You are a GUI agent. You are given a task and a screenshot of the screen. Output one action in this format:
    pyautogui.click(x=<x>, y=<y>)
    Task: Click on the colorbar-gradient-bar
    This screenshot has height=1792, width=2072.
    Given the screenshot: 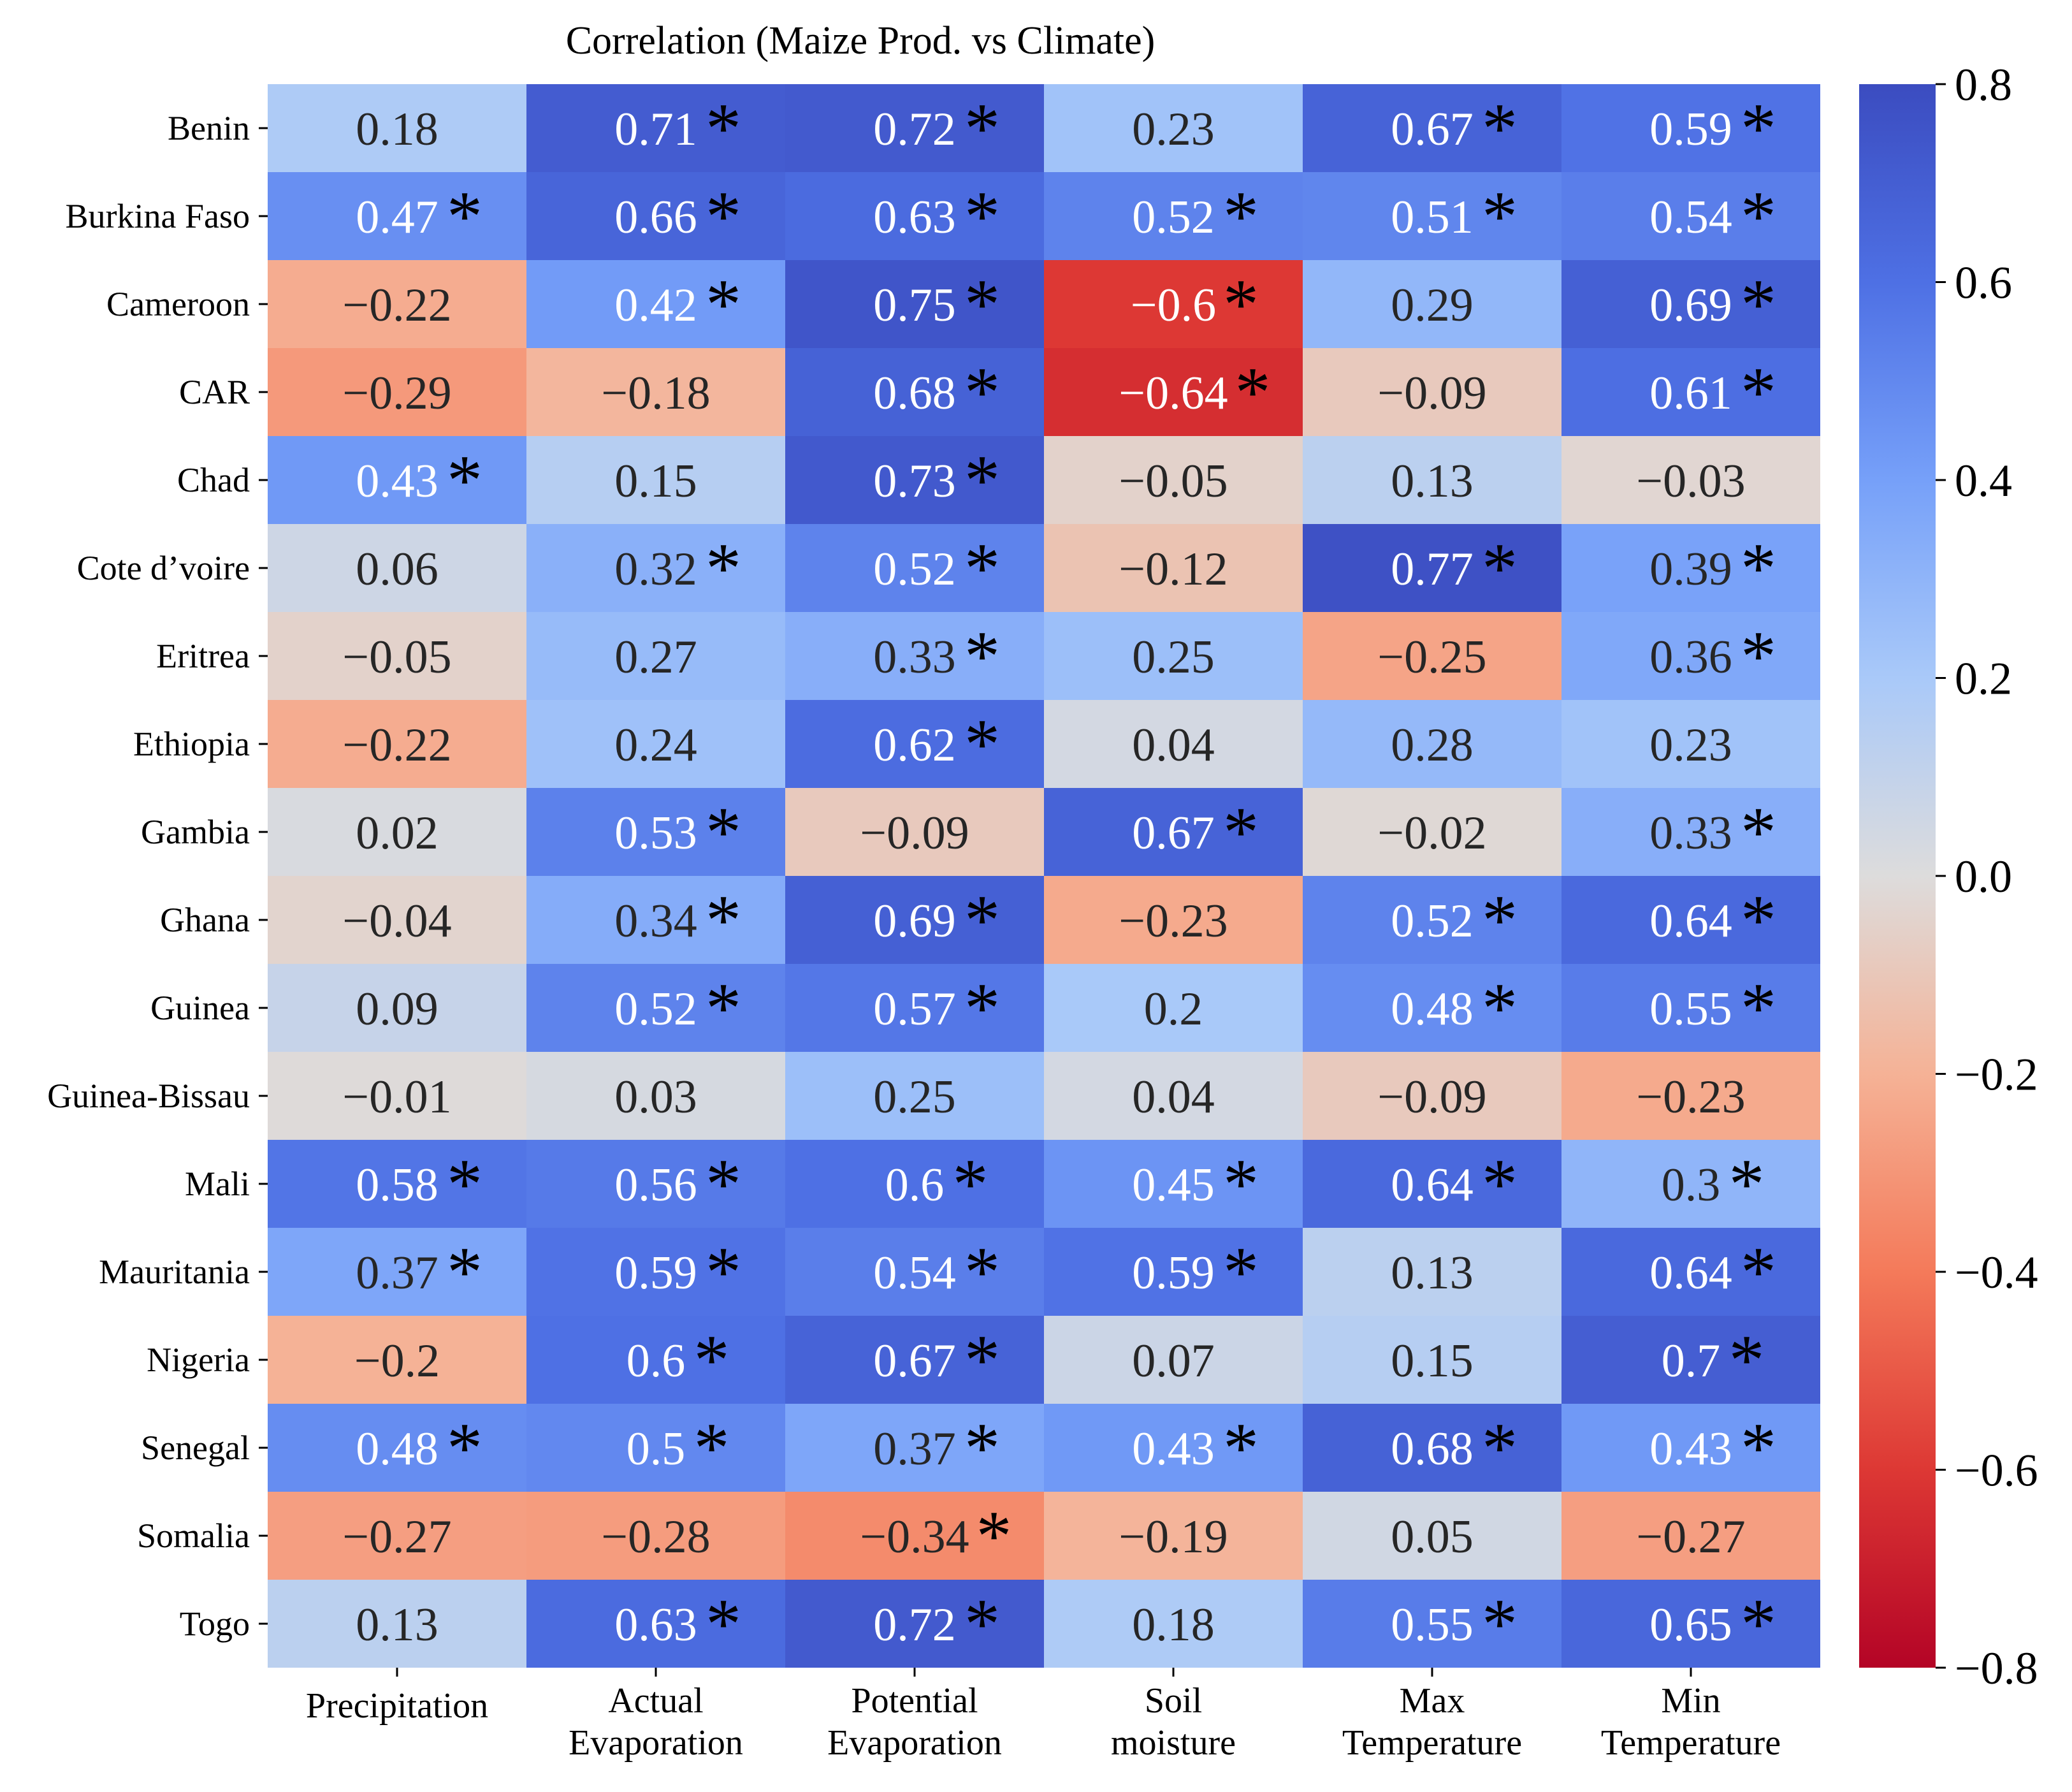 What is the action you would take?
    pyautogui.click(x=1897, y=876)
    